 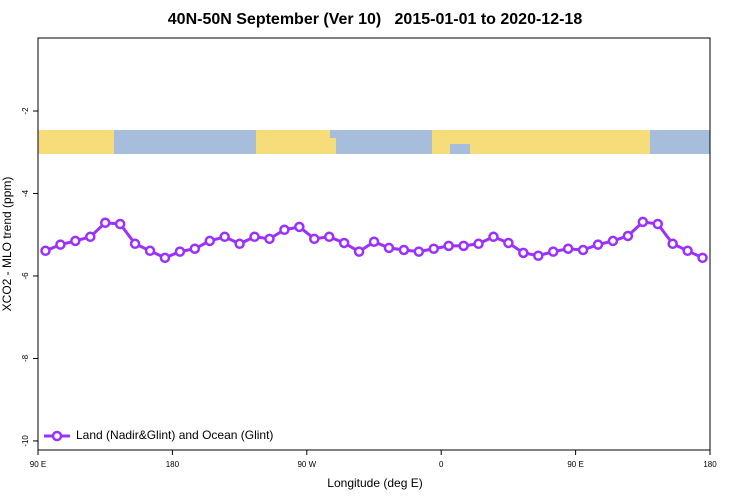 What do you see at coordinates (7, 244) in the screenshot?
I see `y-axis-label: XCO2 - MLO trend (ppm)` at bounding box center [7, 244].